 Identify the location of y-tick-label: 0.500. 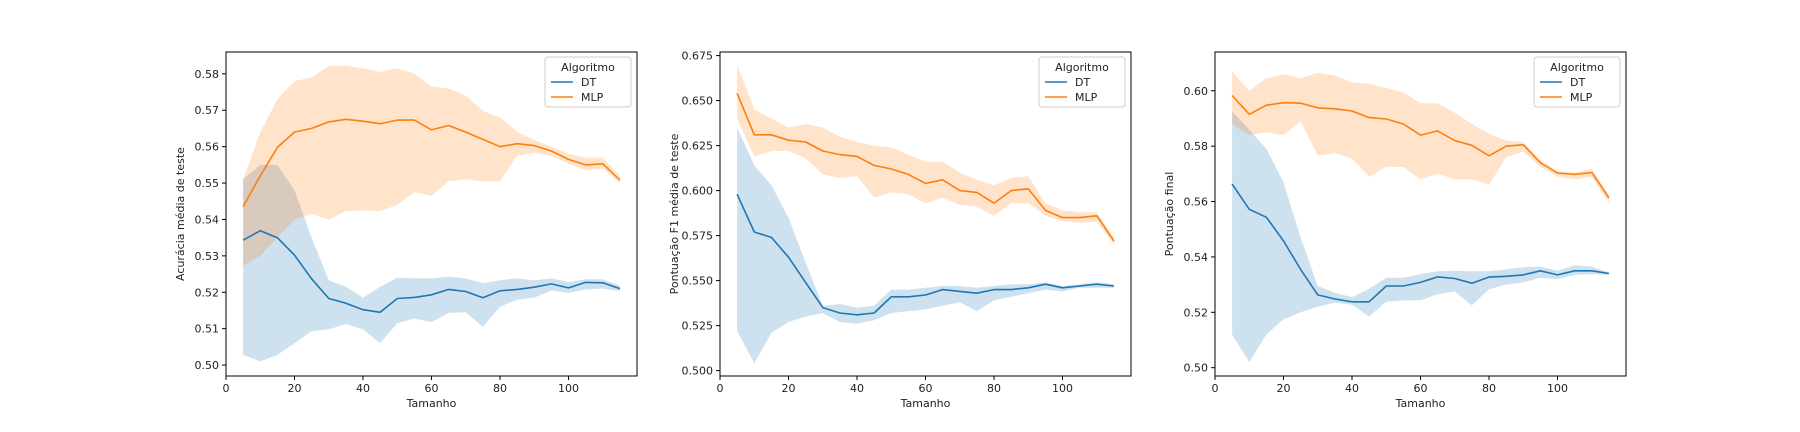
(698, 371).